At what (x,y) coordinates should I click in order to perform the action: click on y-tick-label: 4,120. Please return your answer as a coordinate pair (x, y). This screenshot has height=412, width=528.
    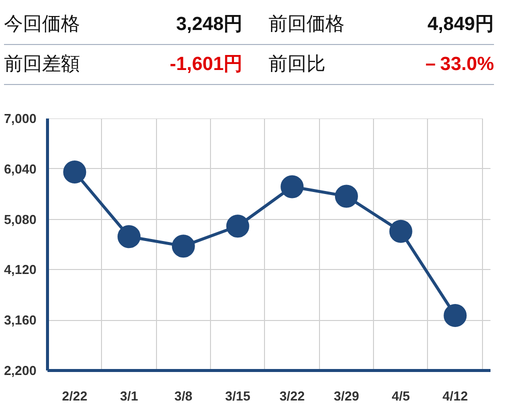
    Looking at the image, I should click on (20, 270).